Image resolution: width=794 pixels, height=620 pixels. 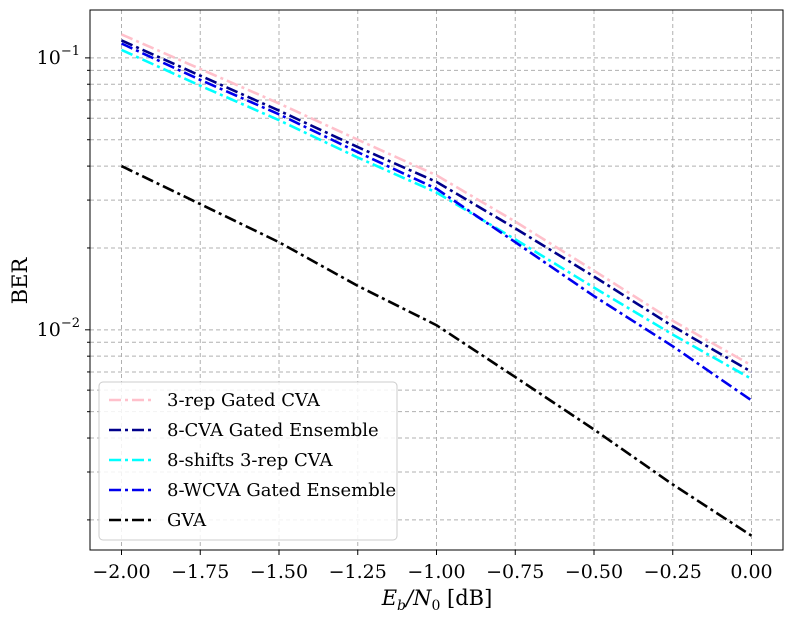 I want to click on y-tick-label: 10⁻¹, so click(x=58, y=56).